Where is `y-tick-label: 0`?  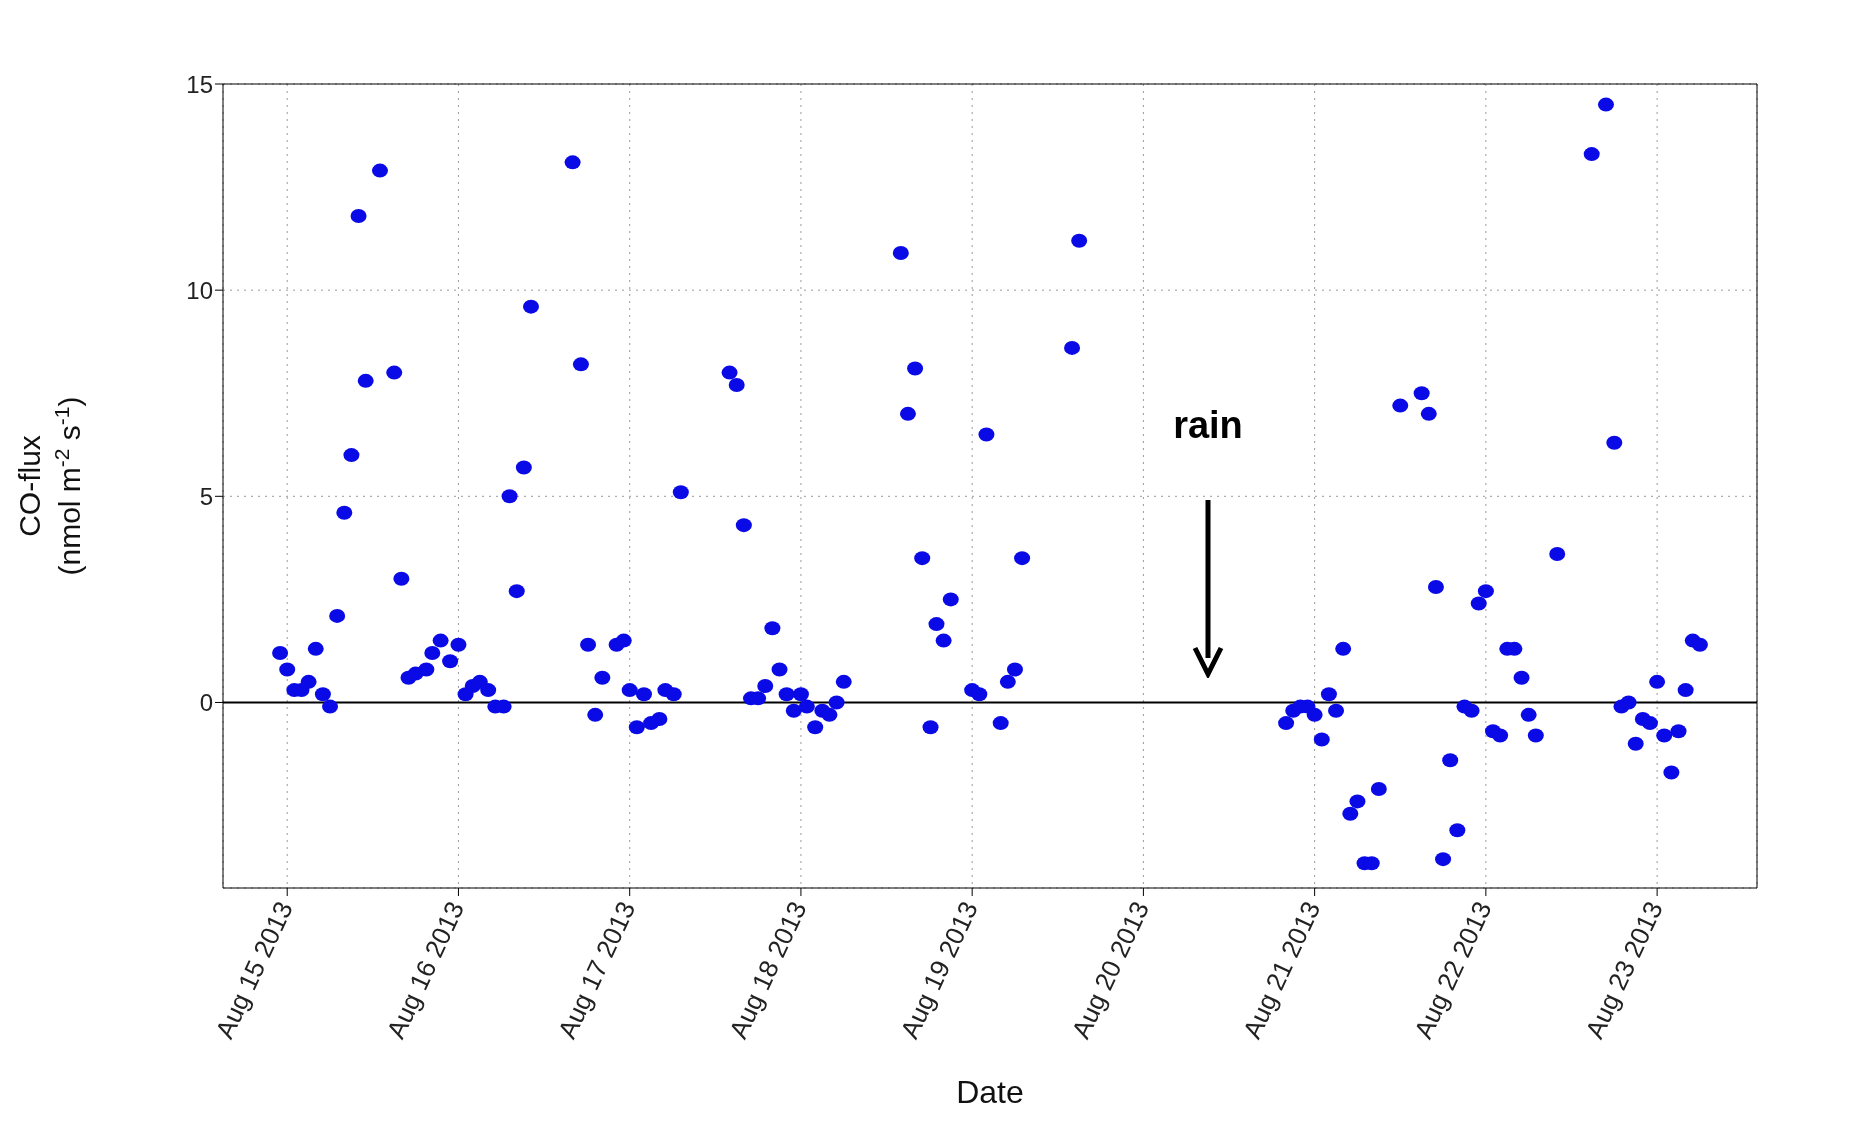 y-tick-label: 0 is located at coordinates (206, 702).